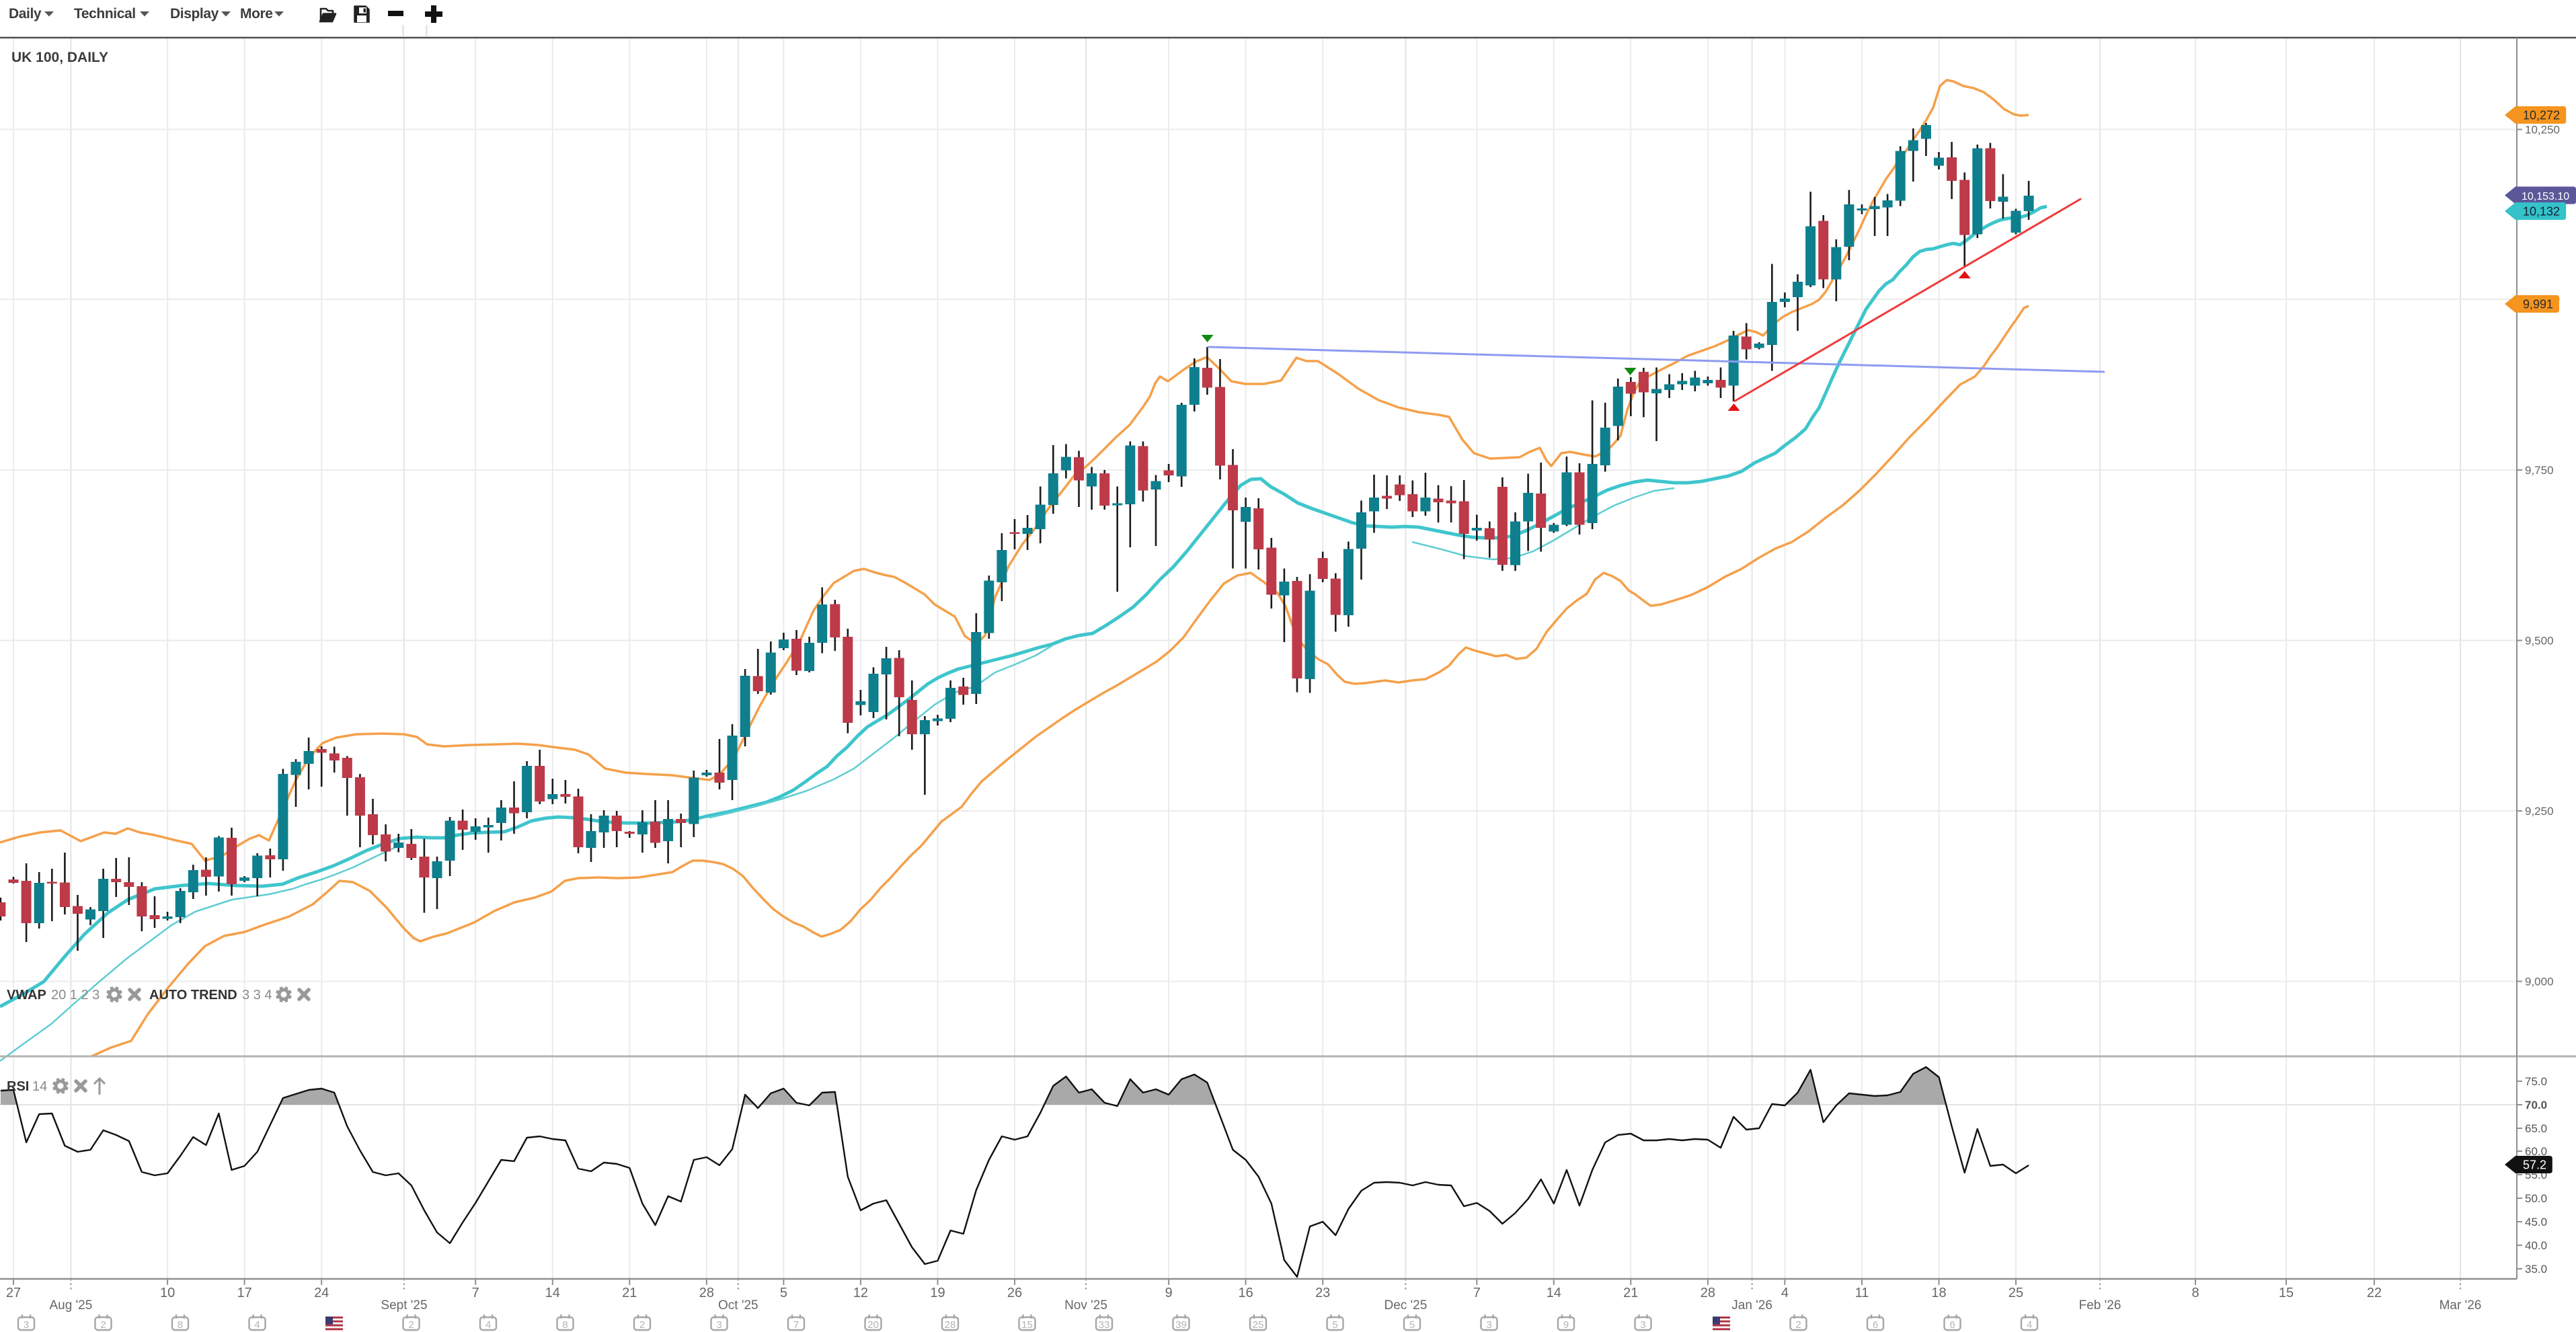 The height and width of the screenshot is (1332, 2576). What do you see at coordinates (2374, 1293) in the screenshot?
I see `svg-text: 22` at bounding box center [2374, 1293].